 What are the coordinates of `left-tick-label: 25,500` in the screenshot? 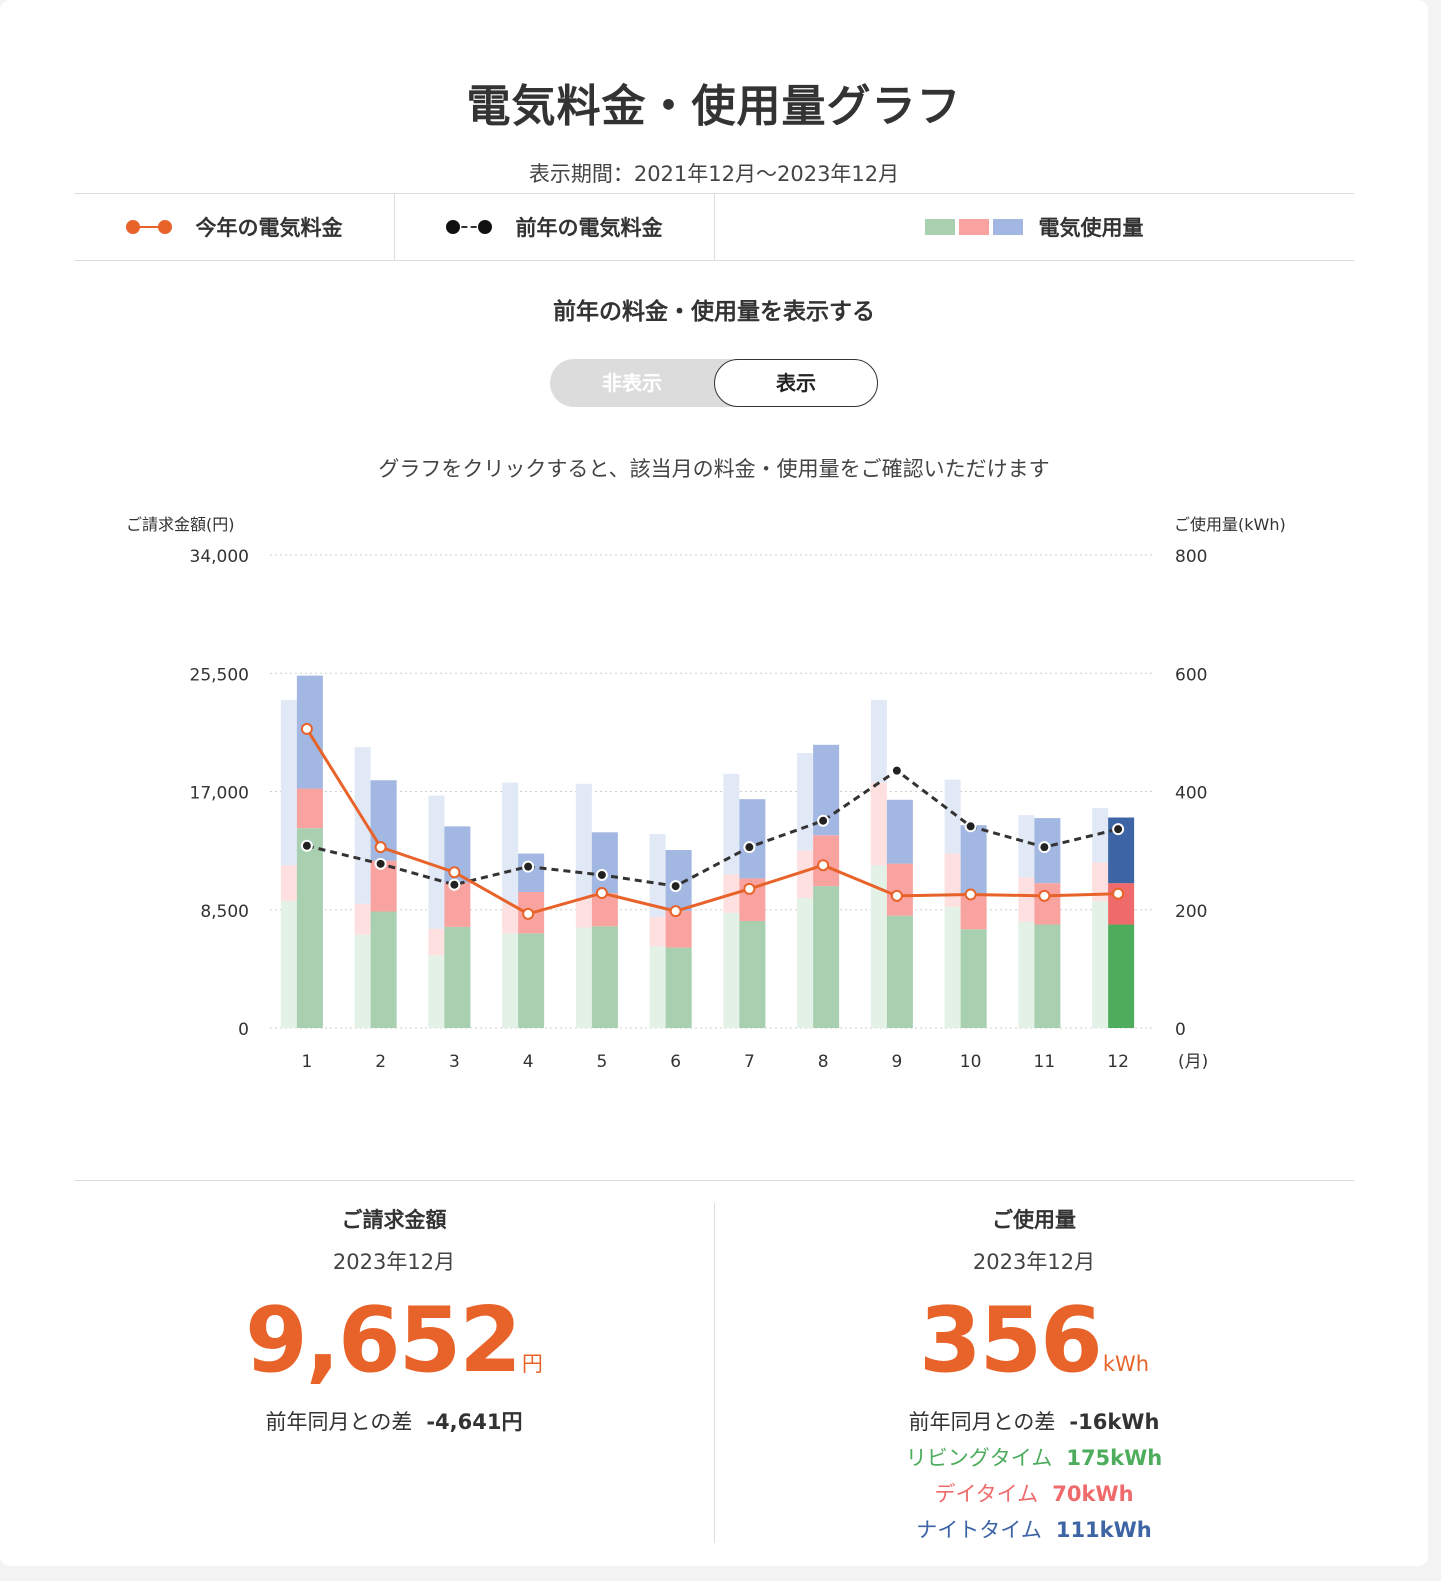 It's located at (219, 675).